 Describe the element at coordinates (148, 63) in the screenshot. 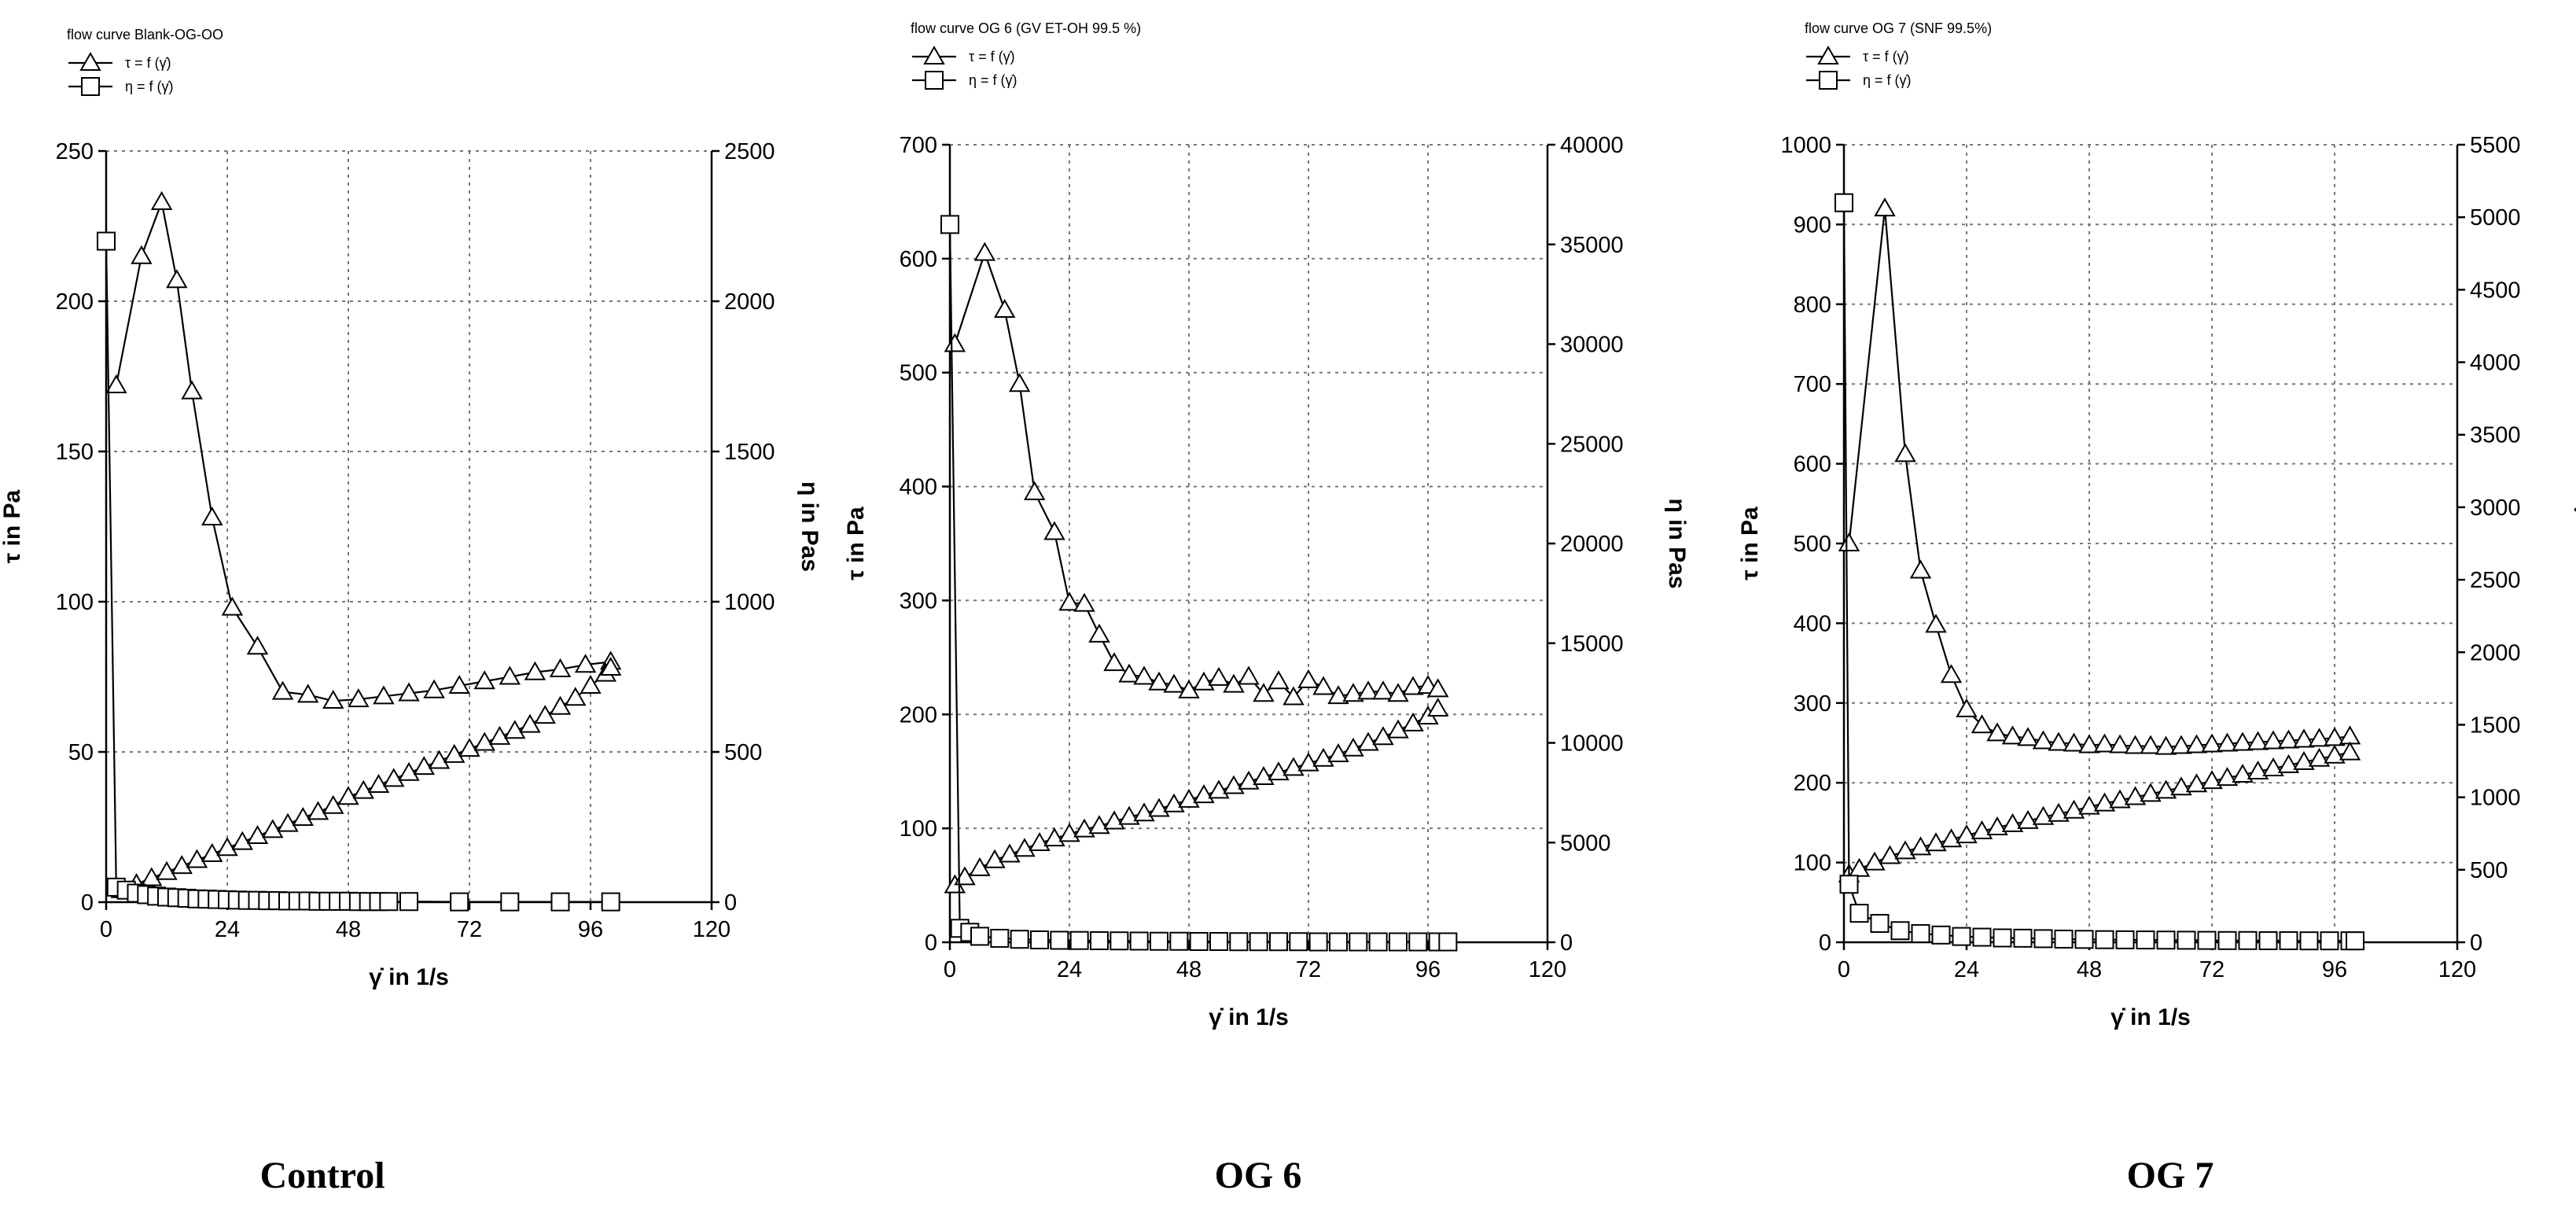

I see `legend-entry: τ = f (γ̇)` at that location.